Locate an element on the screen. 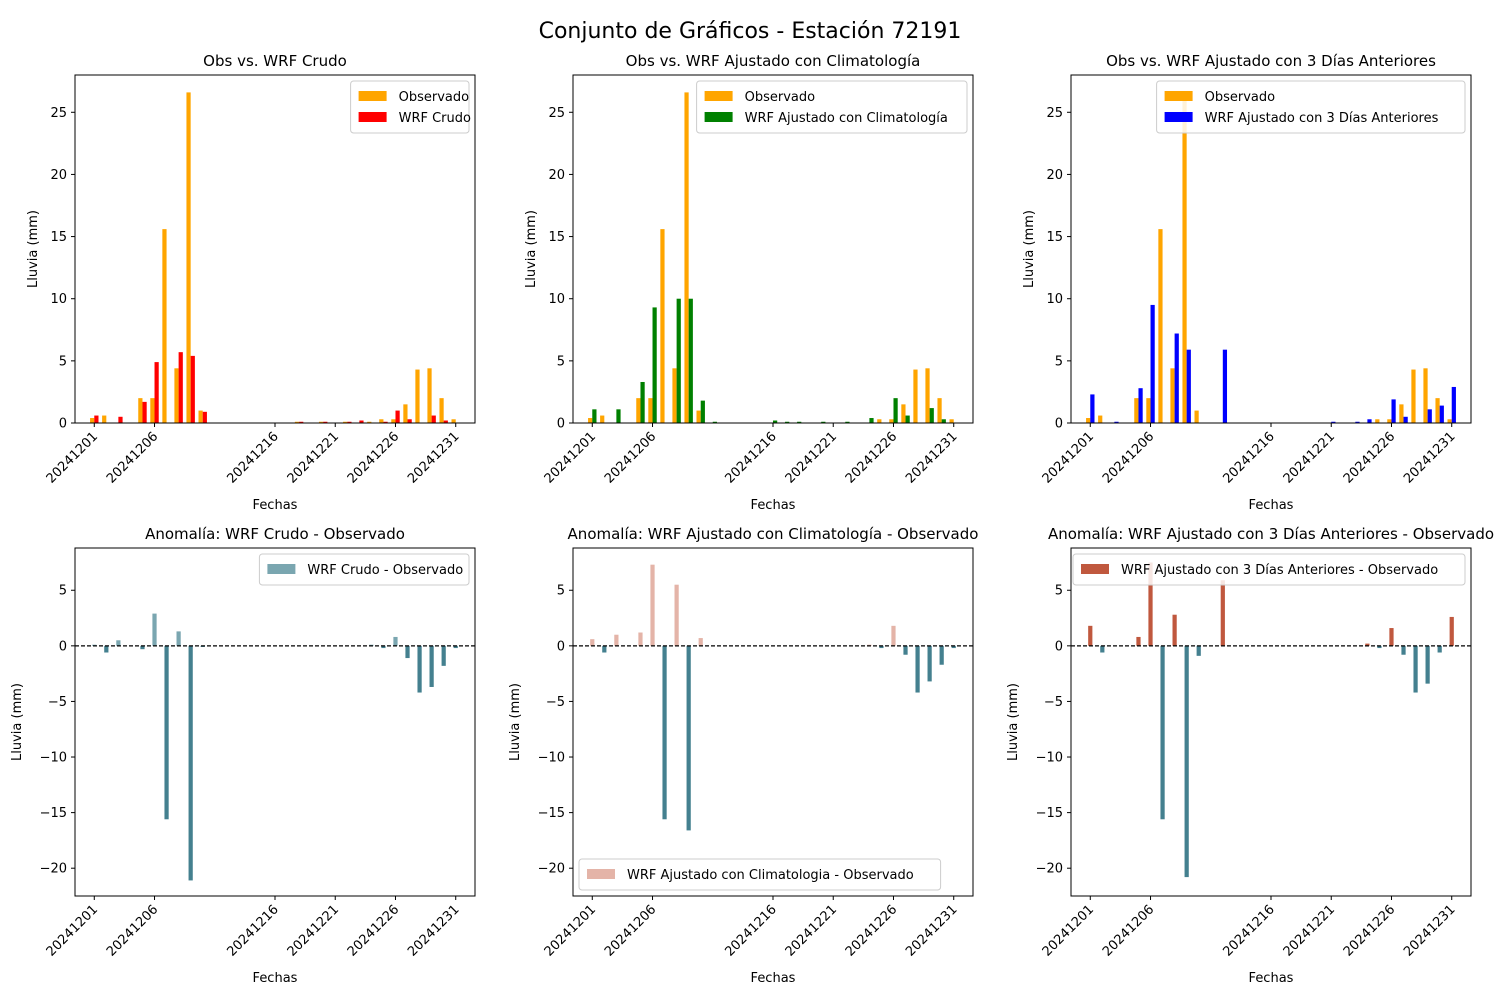 The image size is (1500, 1000). y-tick-label: 25 is located at coordinates (58, 113).